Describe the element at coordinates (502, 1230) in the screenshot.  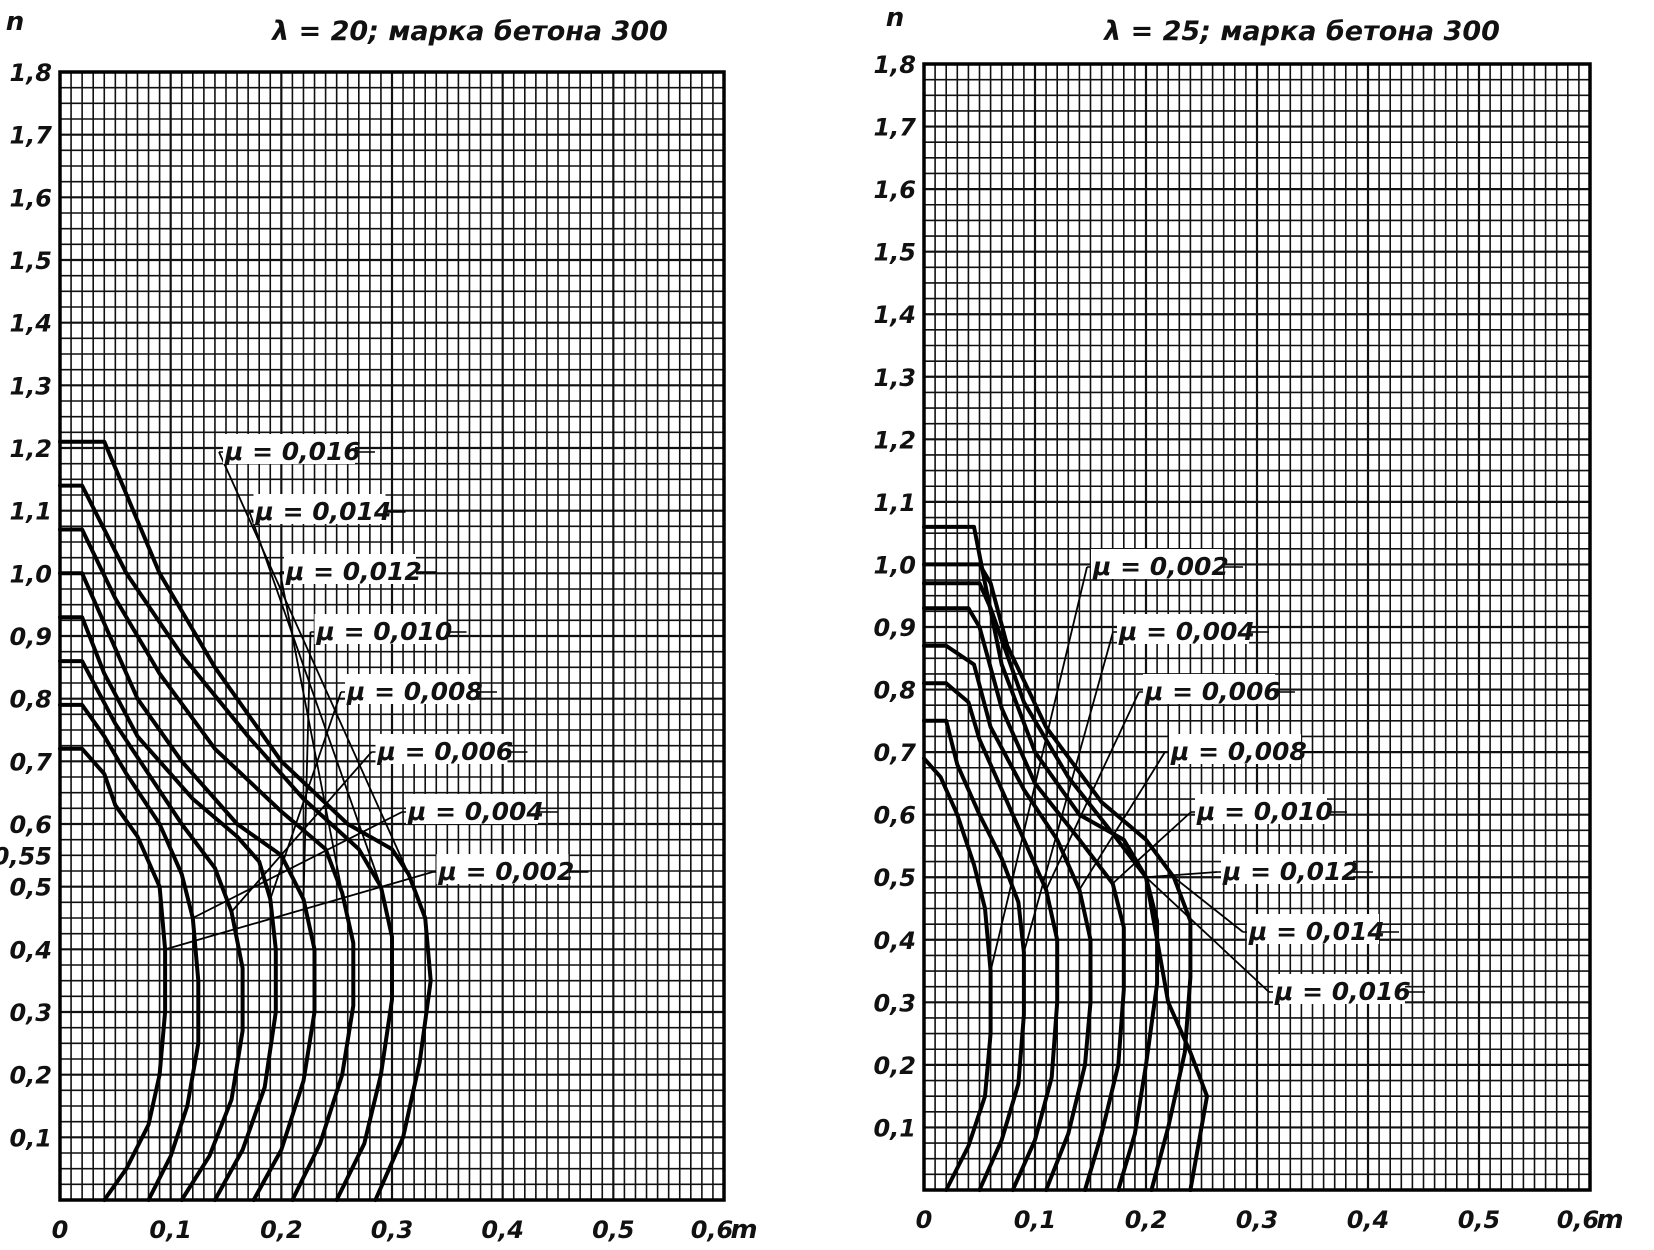
I see `x-tick-label: 0,4` at that location.